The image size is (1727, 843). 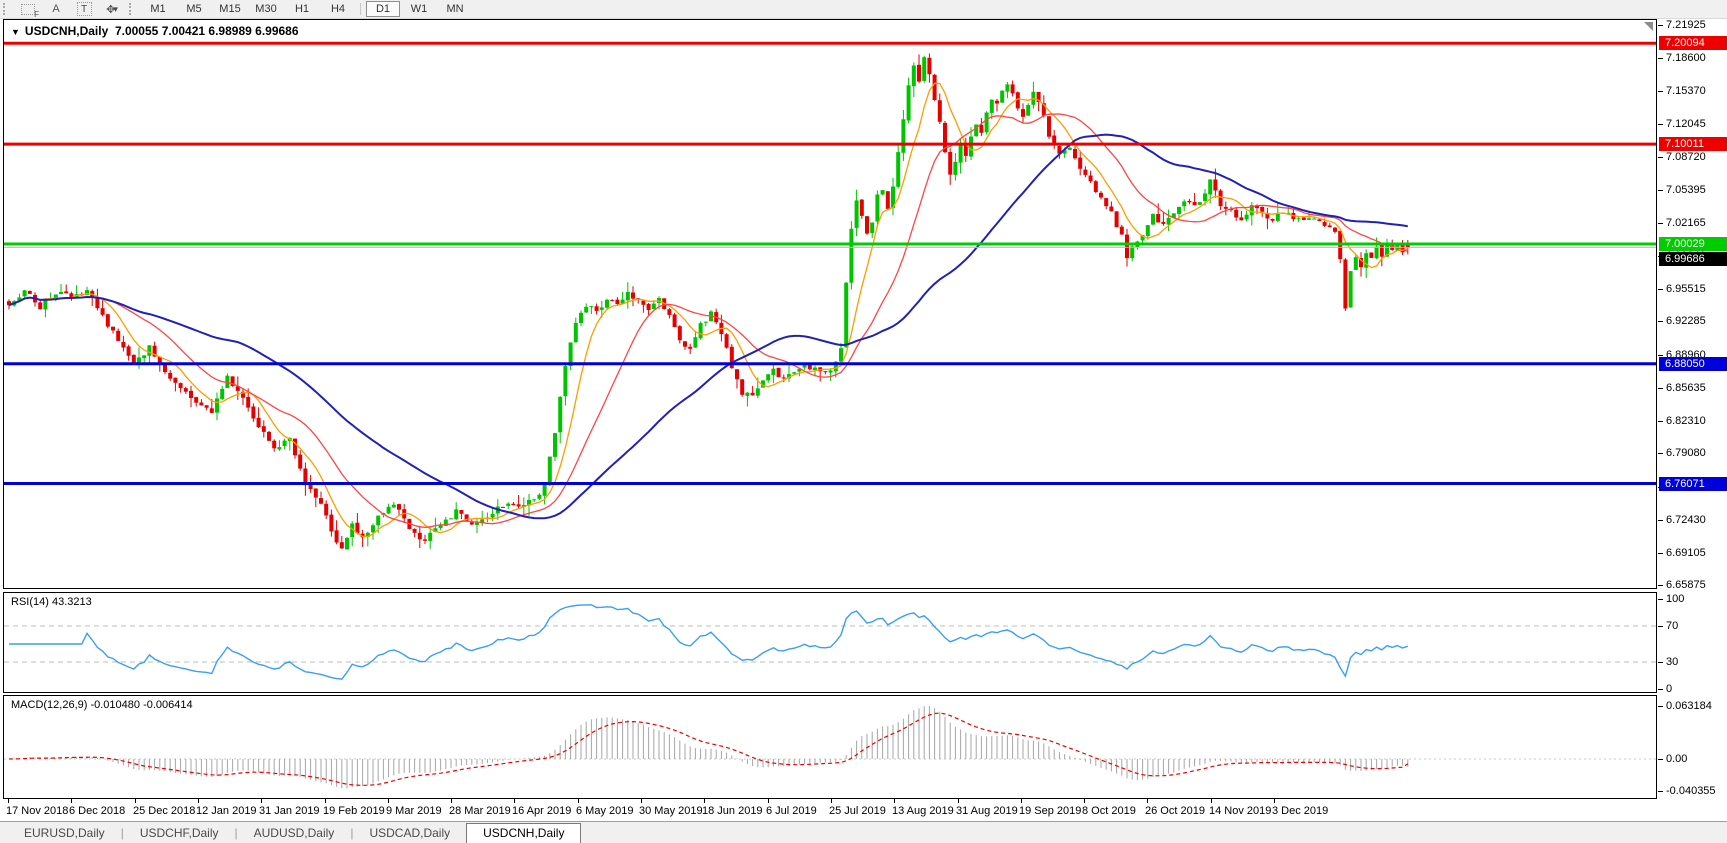 I want to click on price-flag-support: 7.00029, so click(x=1693, y=244).